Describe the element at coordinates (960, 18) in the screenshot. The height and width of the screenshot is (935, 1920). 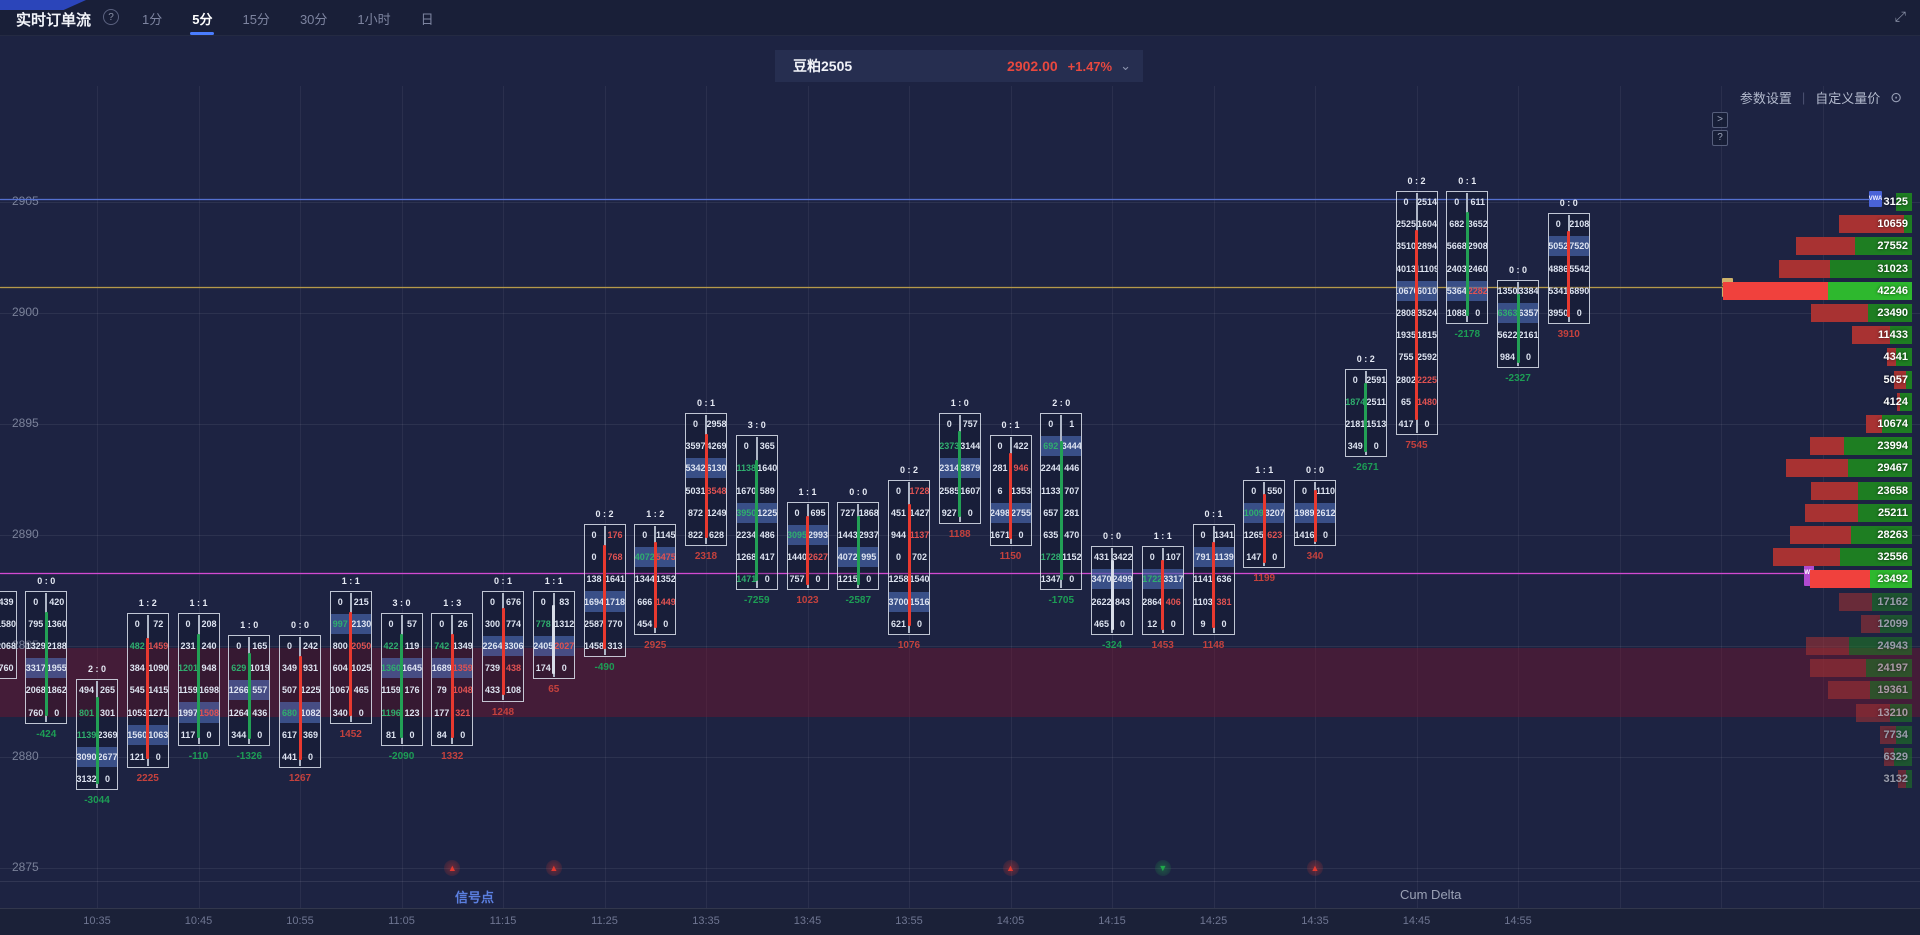
I see `top-bar: 实时订单流 ? 1分 5分 15分 30分 1小时 日 ⤢` at that location.